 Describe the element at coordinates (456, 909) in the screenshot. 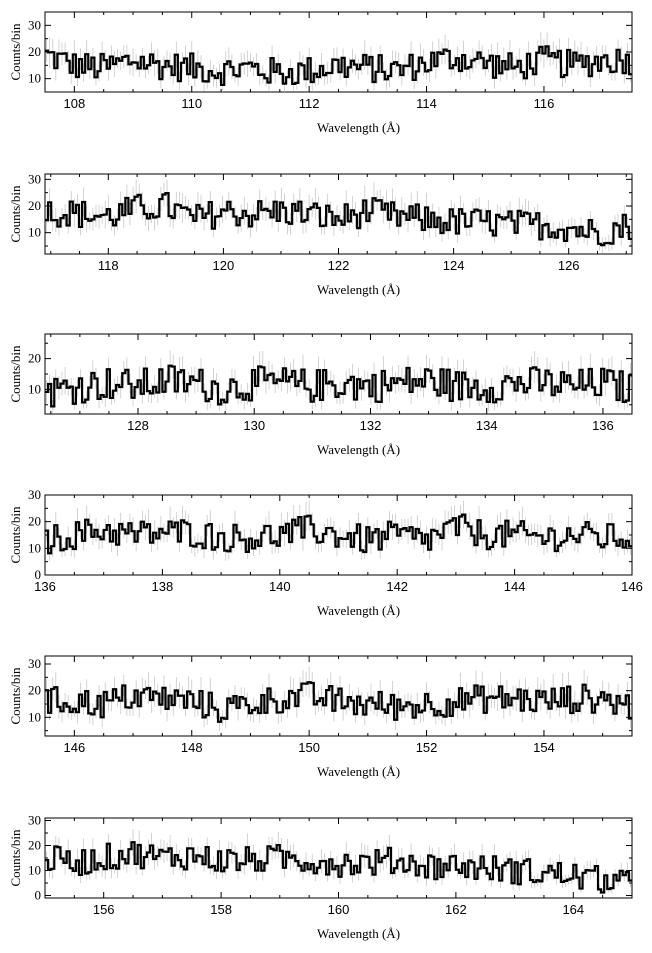

I see `x-tick-label: 162` at that location.